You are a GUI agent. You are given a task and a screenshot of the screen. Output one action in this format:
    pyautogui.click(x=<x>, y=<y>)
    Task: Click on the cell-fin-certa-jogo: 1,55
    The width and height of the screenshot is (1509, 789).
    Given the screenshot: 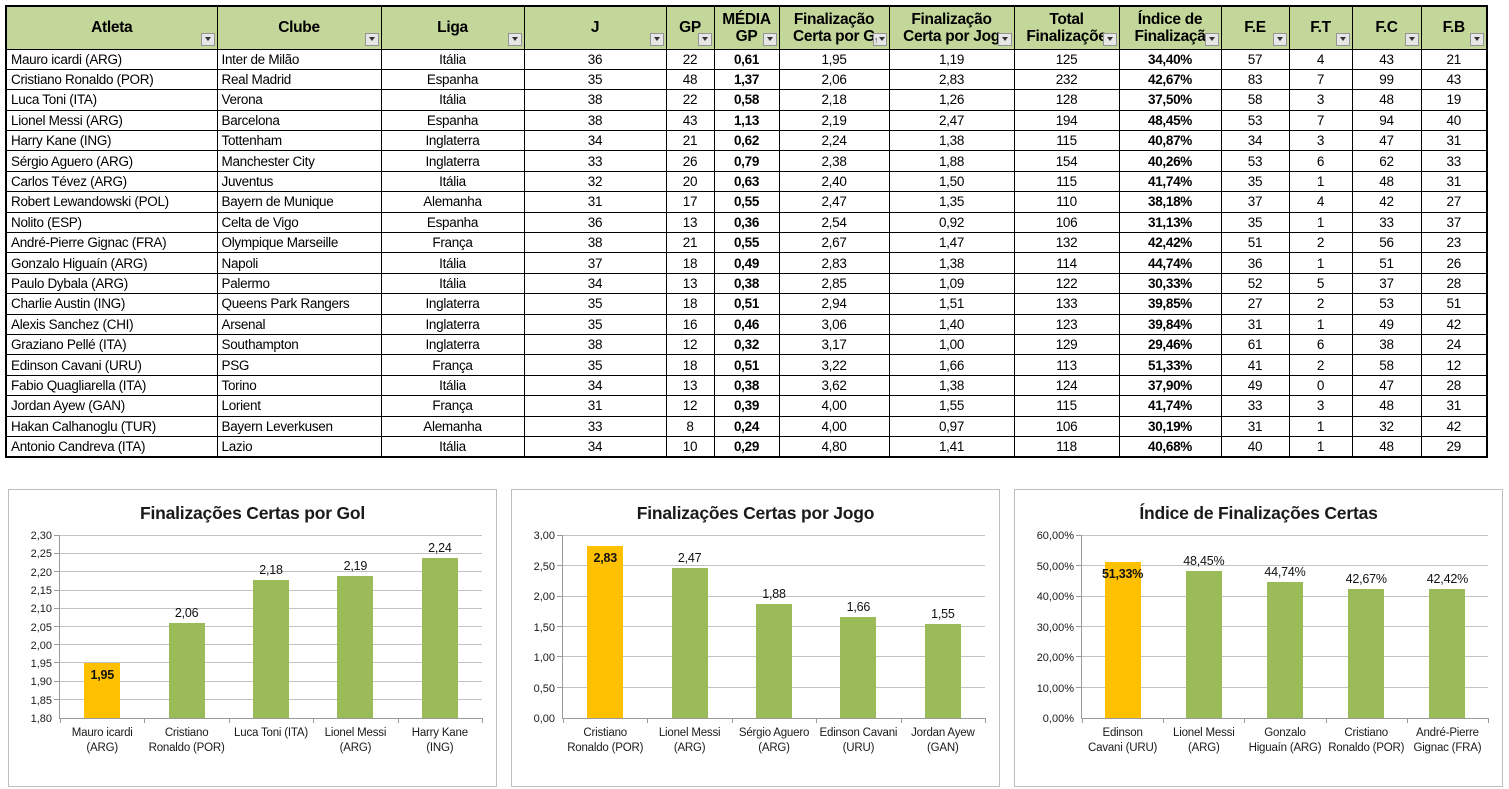 What is the action you would take?
    pyautogui.click(x=951, y=406)
    